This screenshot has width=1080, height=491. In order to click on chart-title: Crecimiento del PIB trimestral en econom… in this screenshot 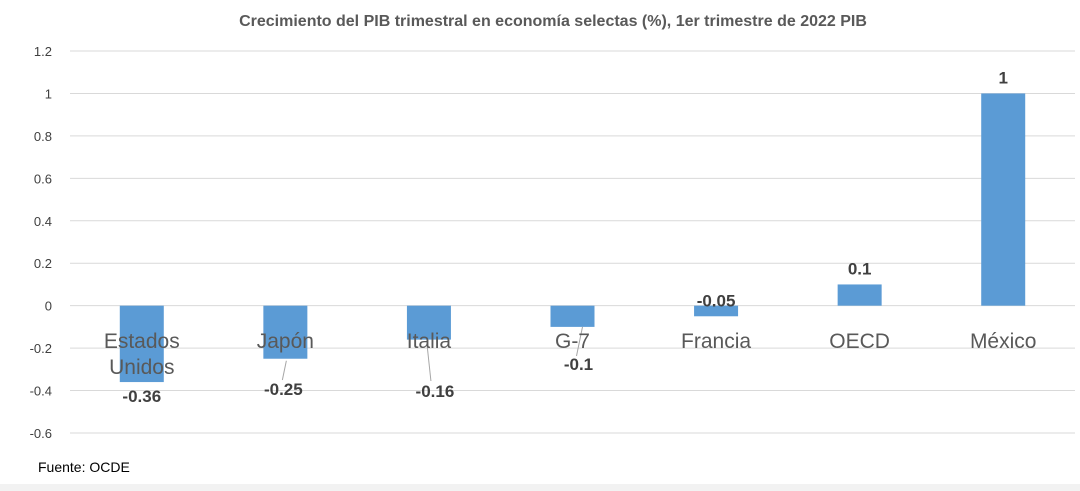, I will do `click(553, 21)`.